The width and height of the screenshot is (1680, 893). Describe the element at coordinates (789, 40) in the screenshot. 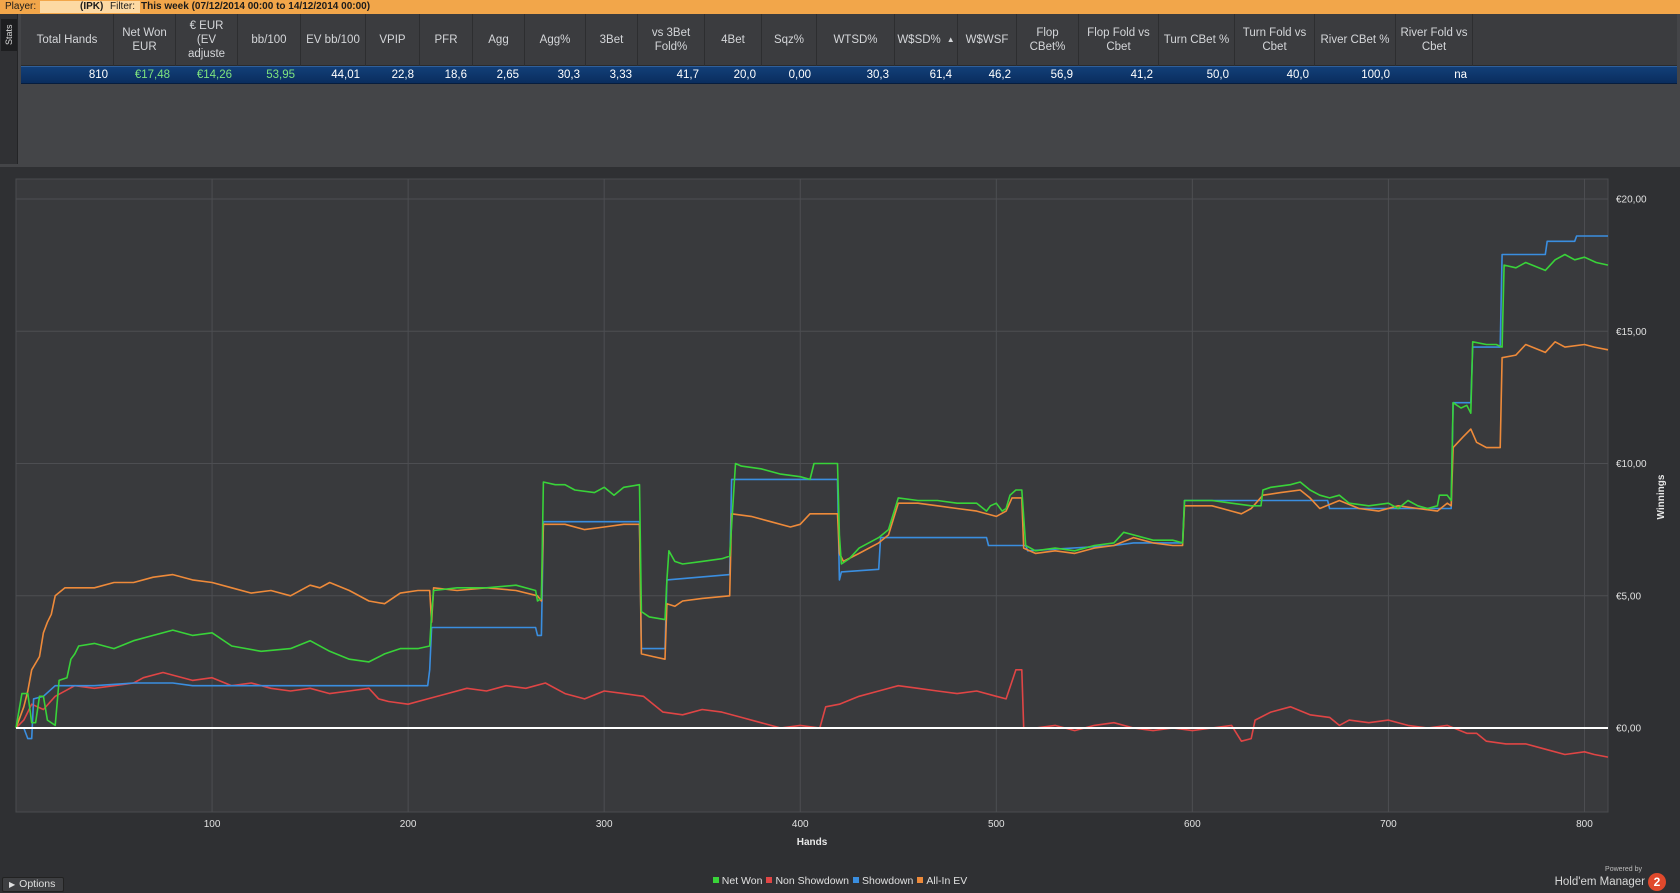

I see `column-header: Sqz%` at that location.